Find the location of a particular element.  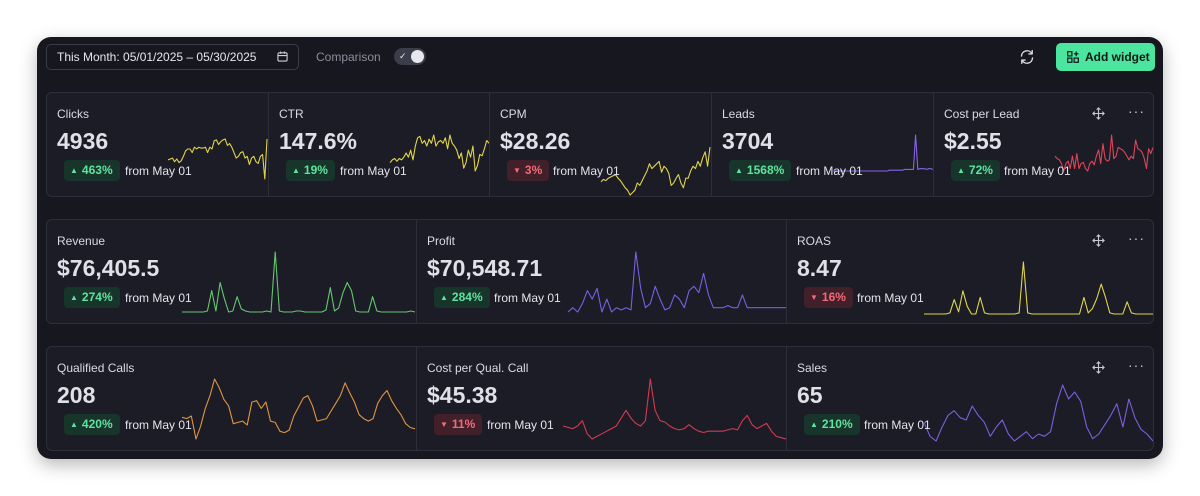

widget-title: Profit is located at coordinates (441, 241).